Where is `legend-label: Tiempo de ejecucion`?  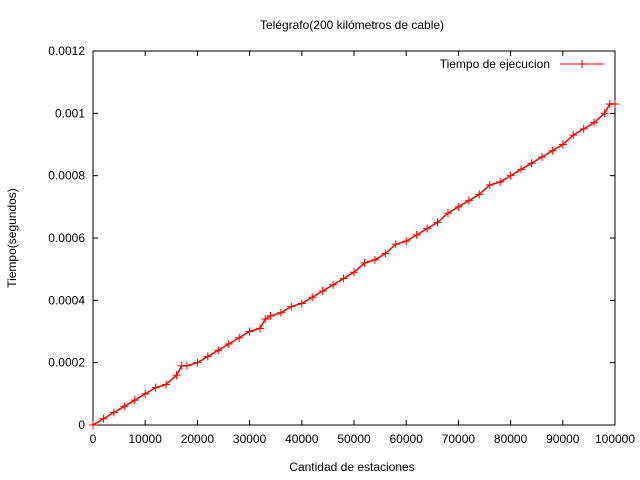 legend-label: Tiempo de ejecucion is located at coordinates (495, 64).